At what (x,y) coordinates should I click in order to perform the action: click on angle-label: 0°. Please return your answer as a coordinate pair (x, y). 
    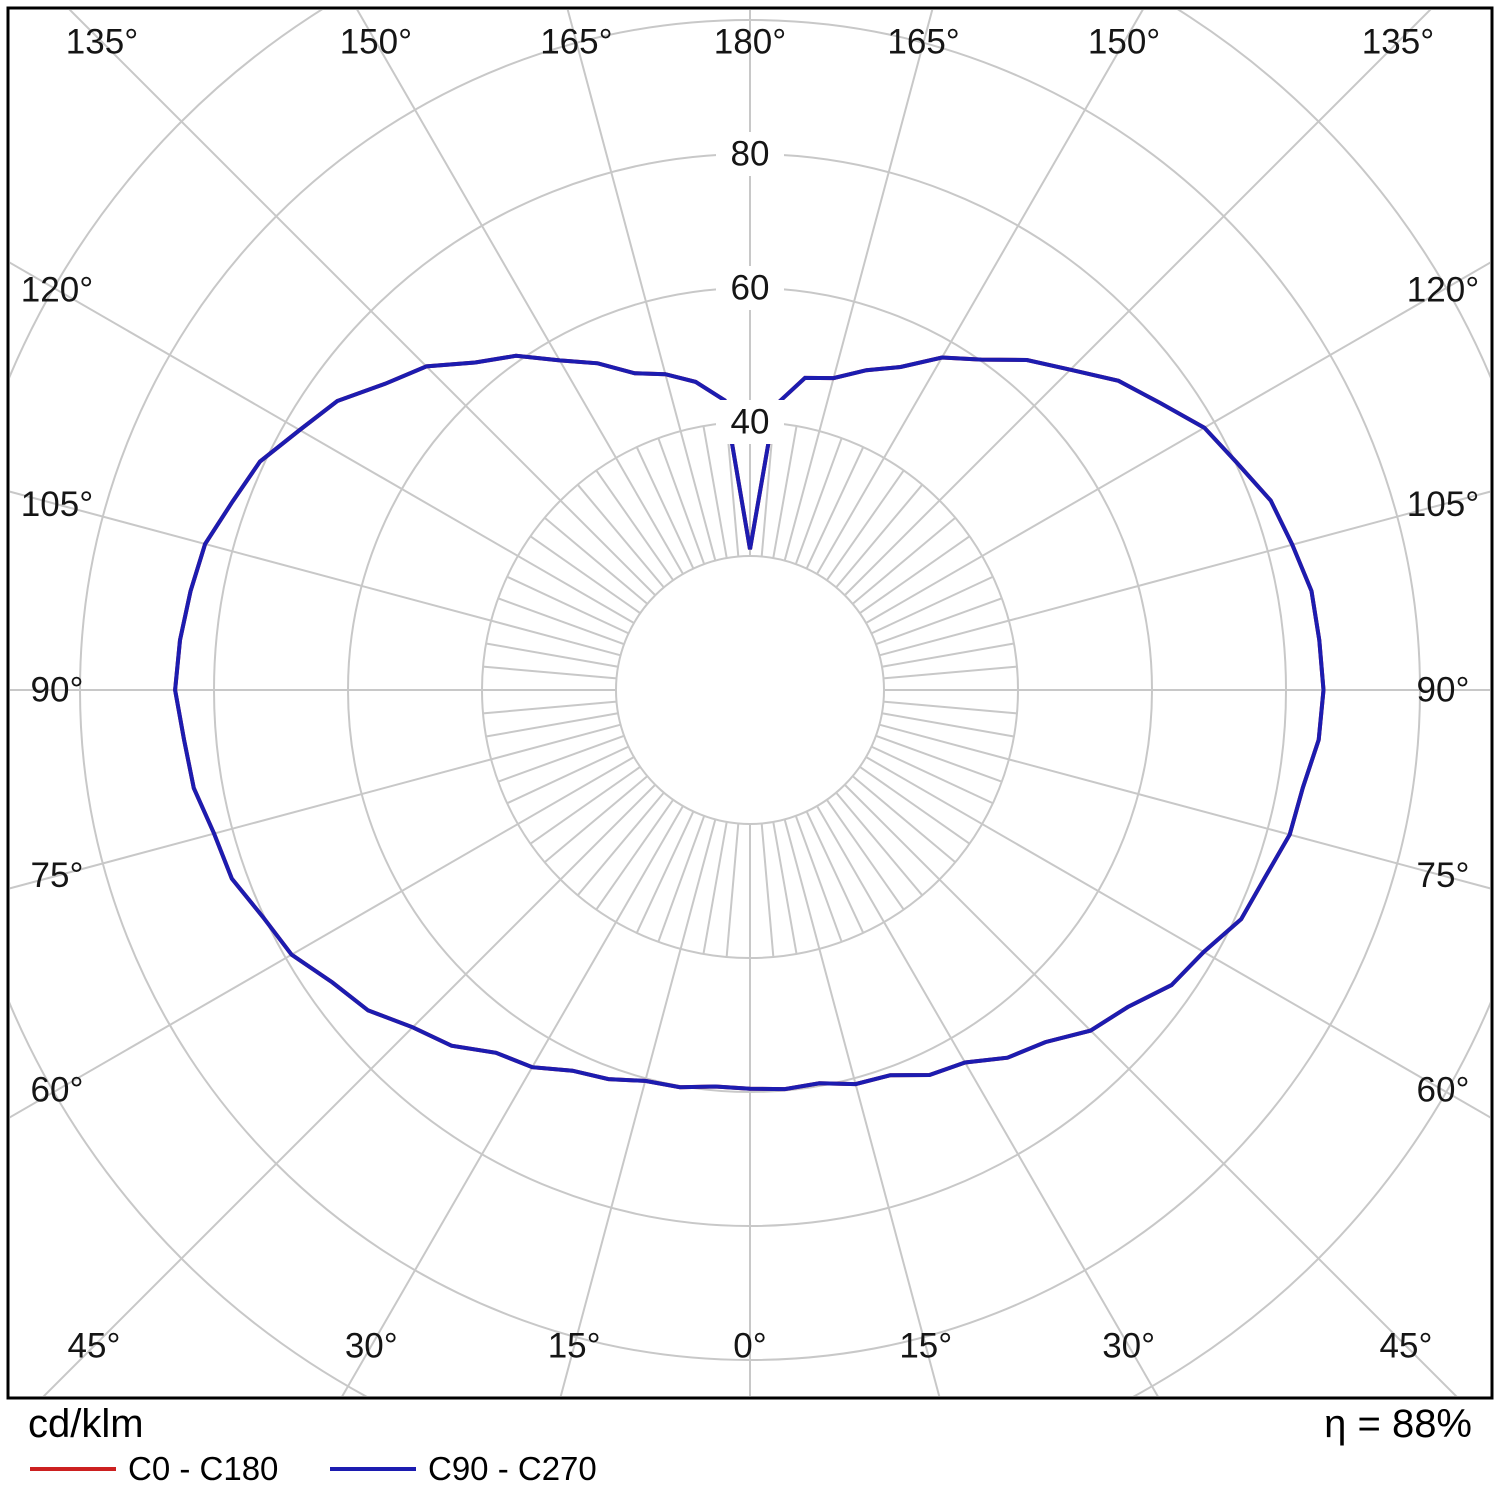
    Looking at the image, I should click on (749, 1346).